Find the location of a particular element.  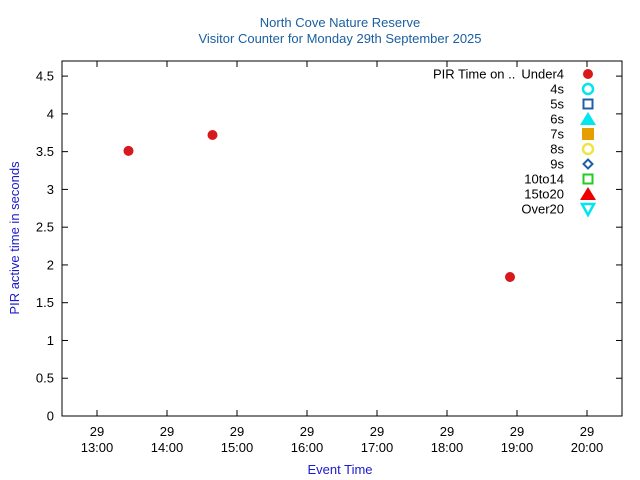

legend-entry-label: 9s is located at coordinates (557, 164).